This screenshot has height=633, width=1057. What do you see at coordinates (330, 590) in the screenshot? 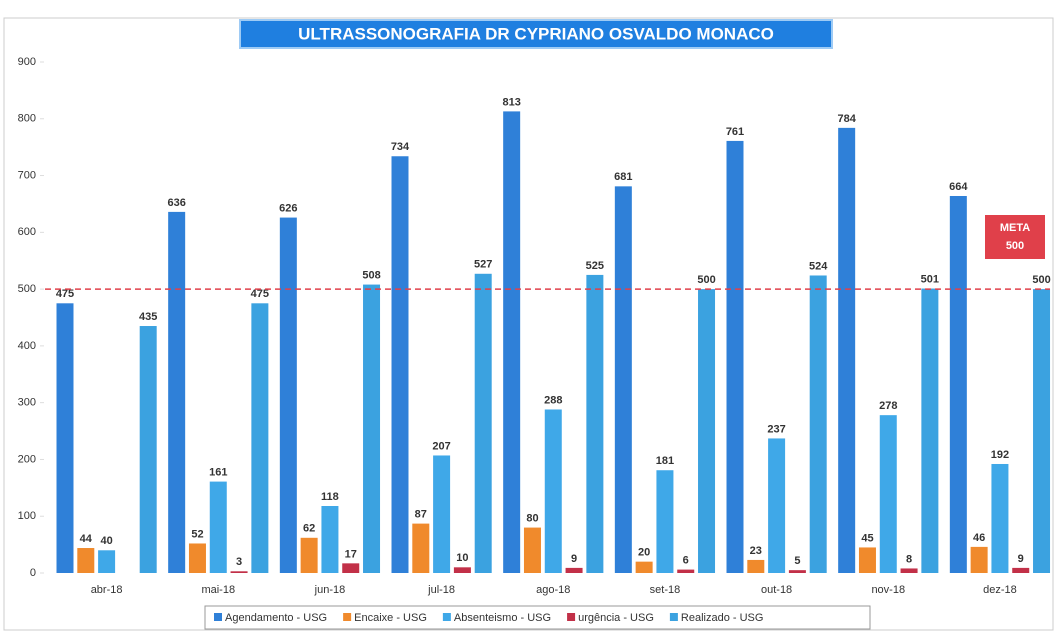
I see `x-tick-label: jun-18` at bounding box center [330, 590].